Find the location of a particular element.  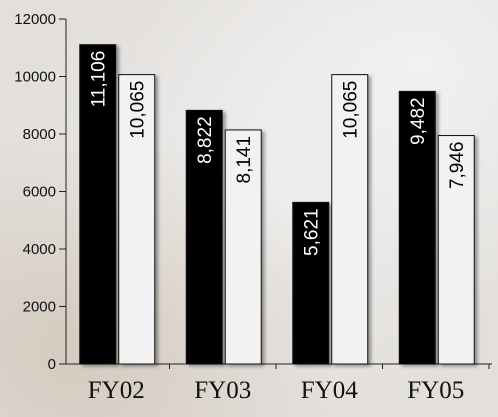

data-label: 8,822 is located at coordinates (205, 140).